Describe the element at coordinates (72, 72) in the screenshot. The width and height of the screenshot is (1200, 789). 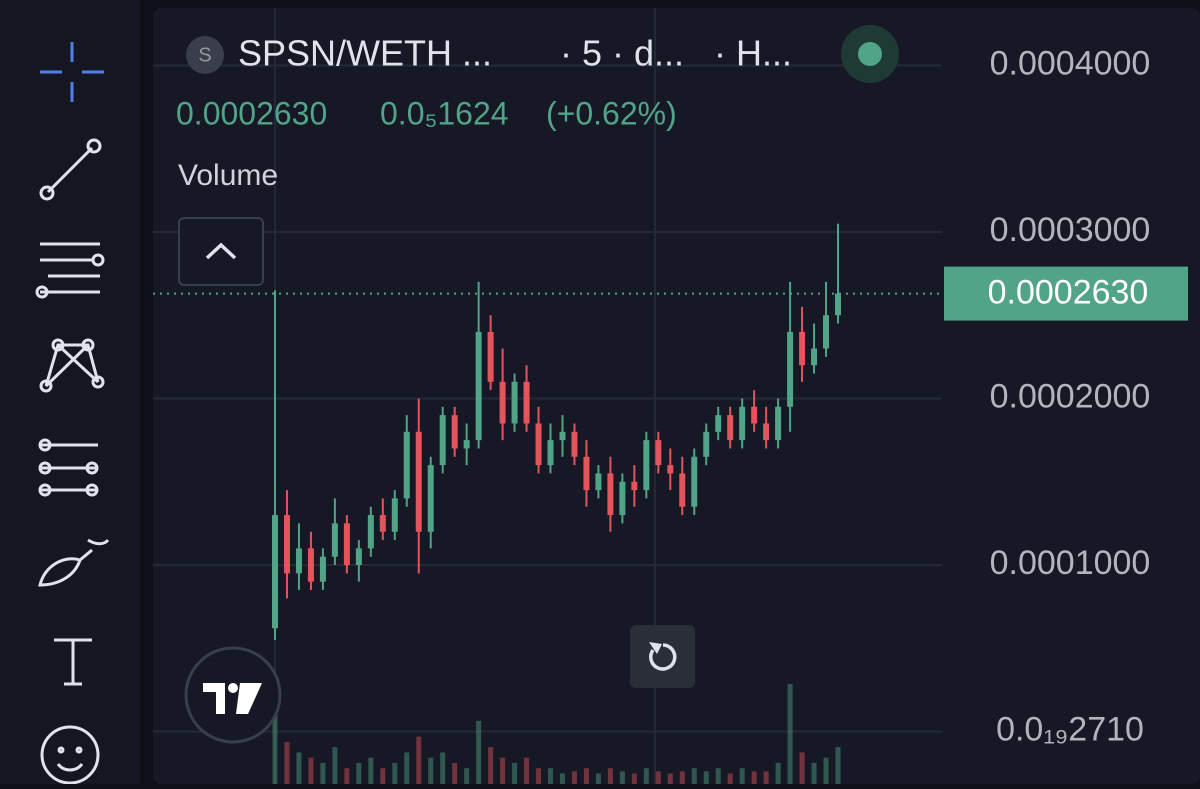
I see `crosshair-tool` at that location.